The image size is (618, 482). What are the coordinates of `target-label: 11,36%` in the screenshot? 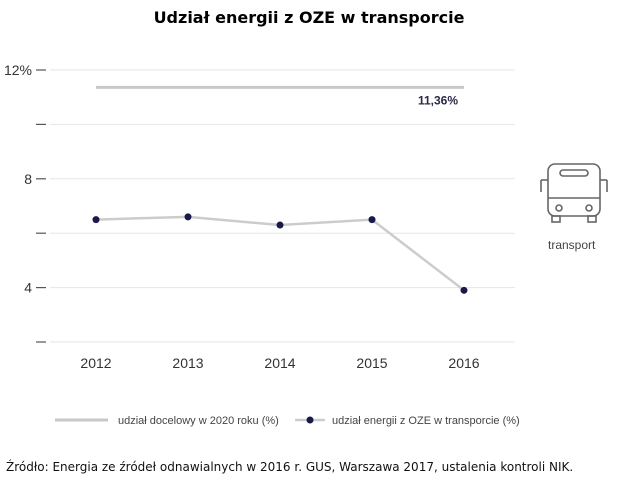 It's located at (438, 100).